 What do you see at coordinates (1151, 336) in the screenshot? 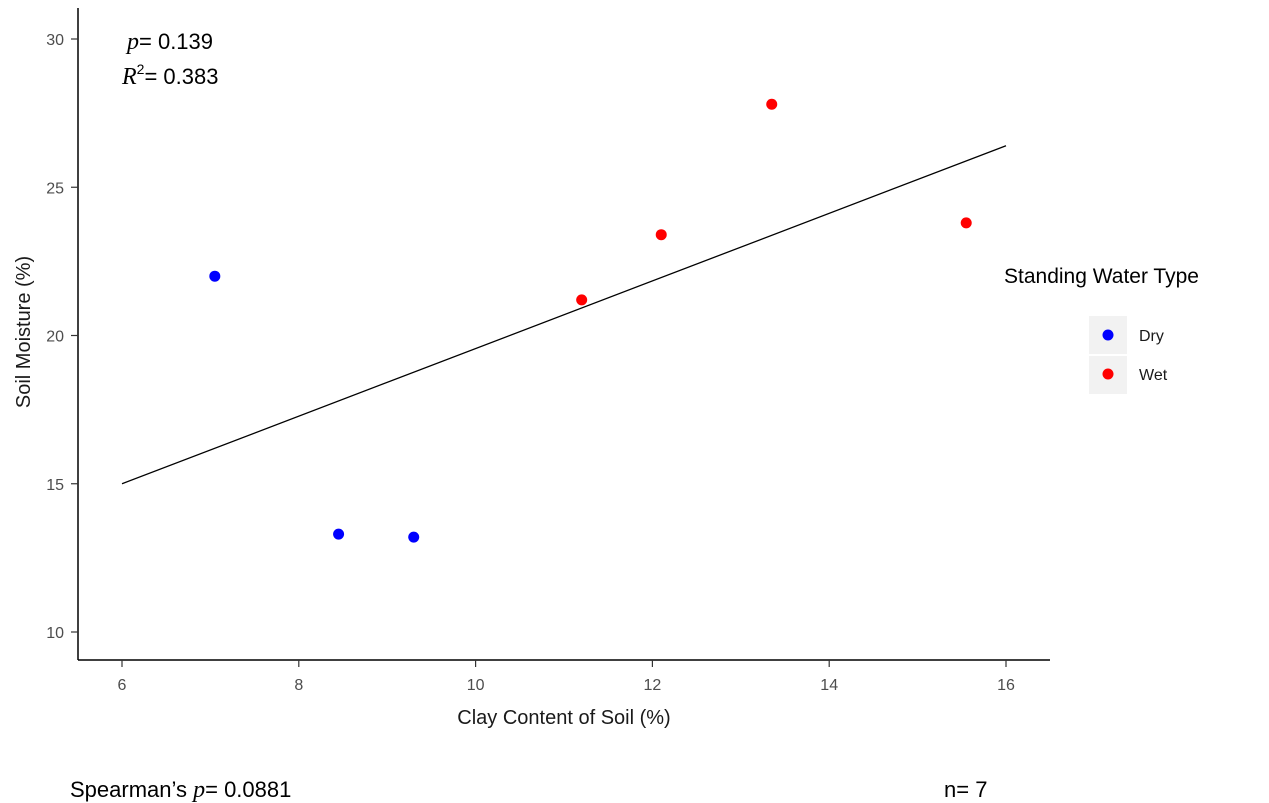
I see `legend-label-dry: Dry` at bounding box center [1151, 336].